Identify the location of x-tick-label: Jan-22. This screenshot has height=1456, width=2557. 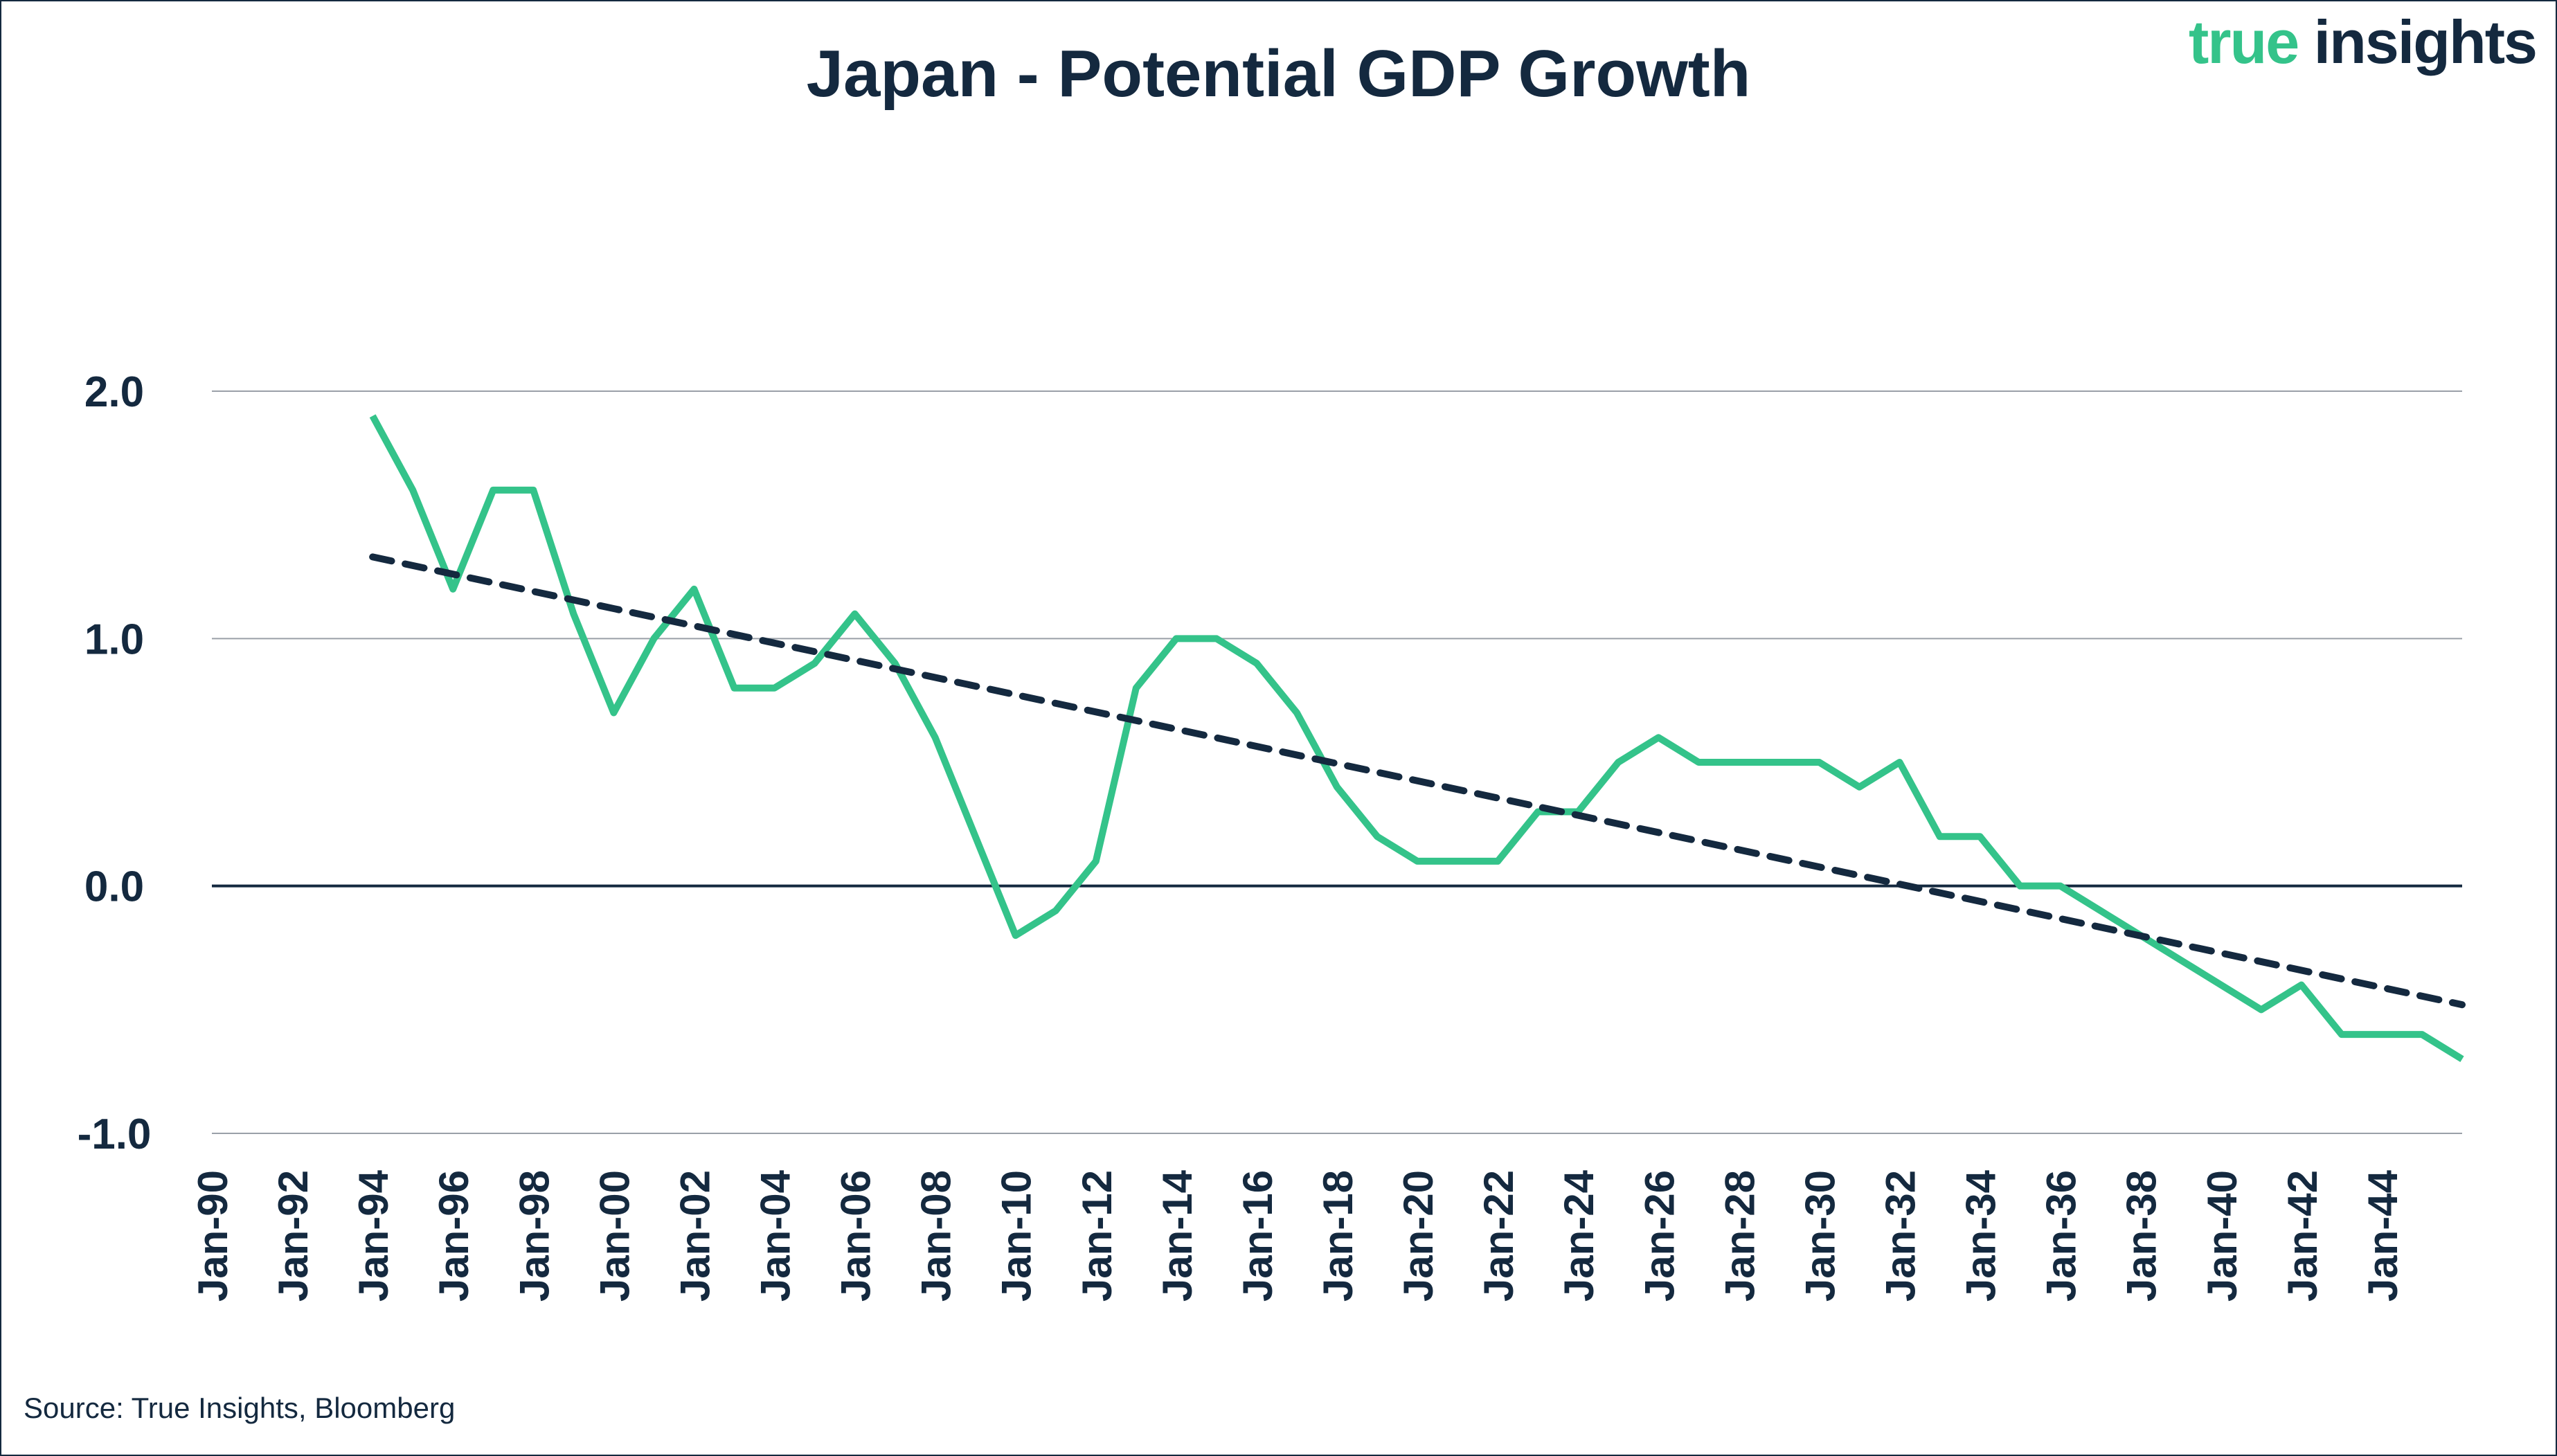
(1498, 1236).